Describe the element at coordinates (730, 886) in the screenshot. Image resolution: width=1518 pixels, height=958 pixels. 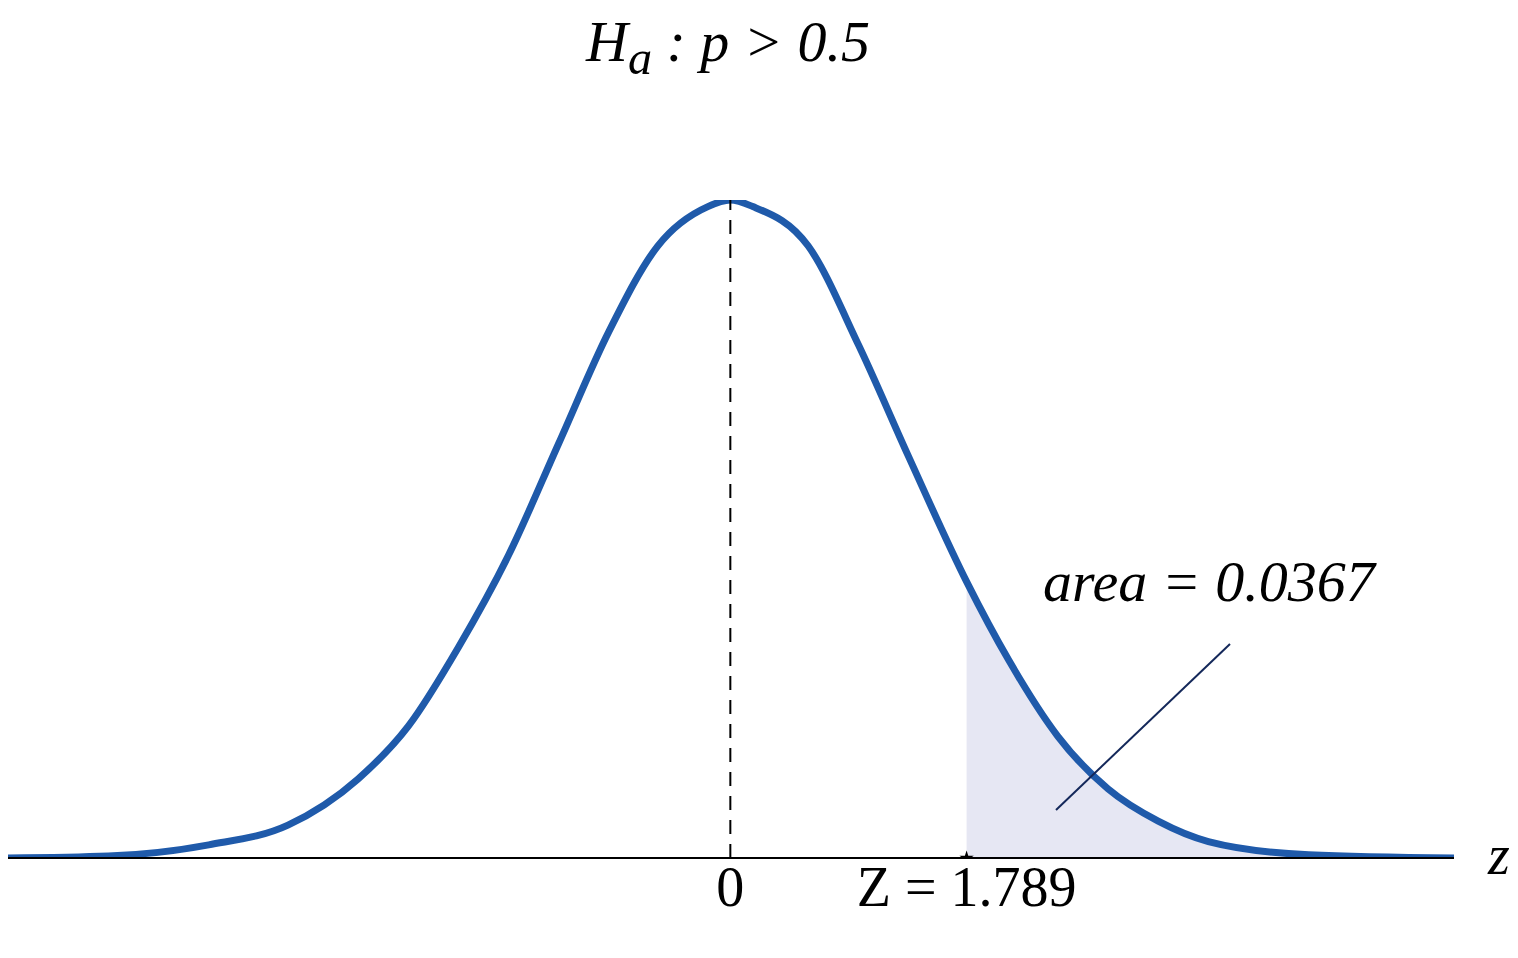
I see `x-tick-label: 0` at that location.